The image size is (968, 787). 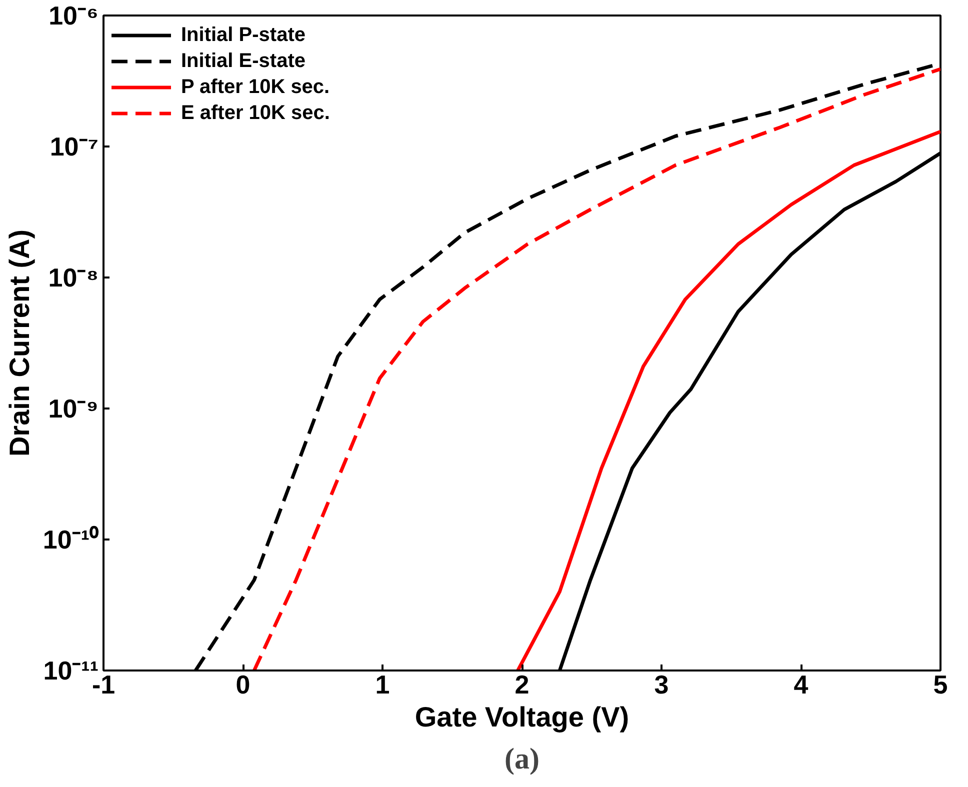 What do you see at coordinates (71, 539) in the screenshot?
I see `y-tick-label: 10⁻¹⁰` at bounding box center [71, 539].